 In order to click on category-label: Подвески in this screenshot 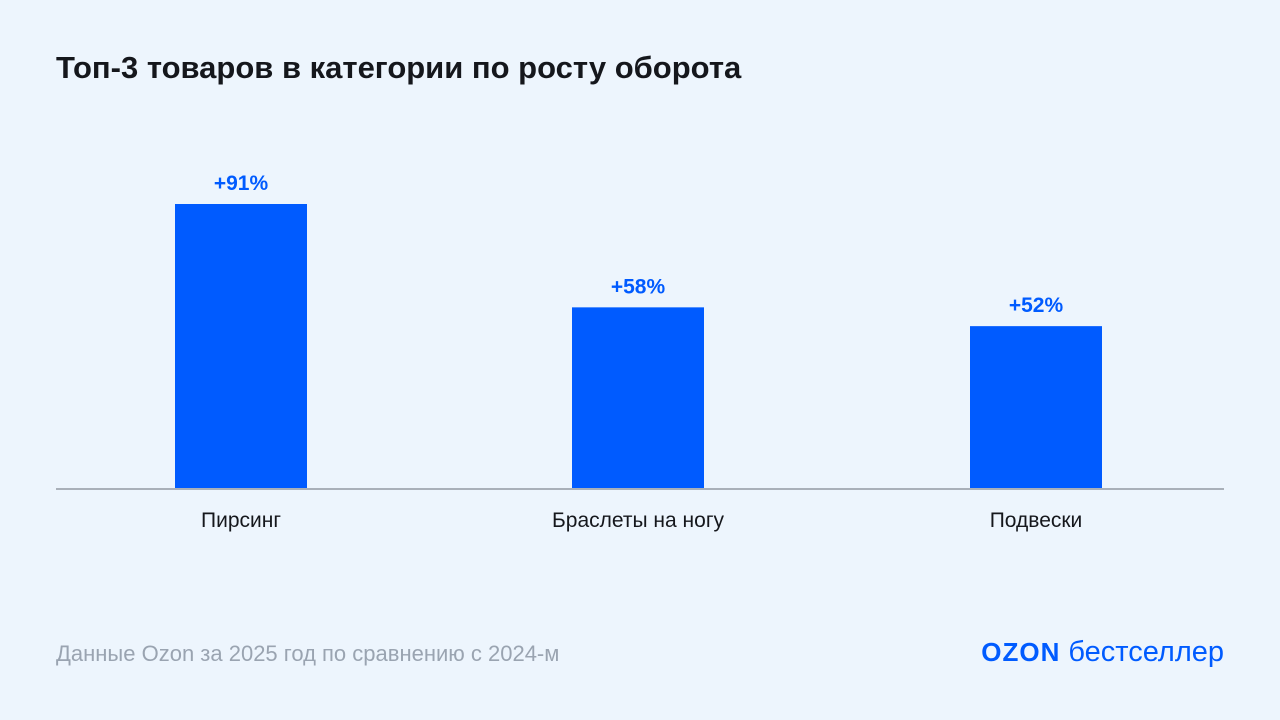, I will do `click(1036, 520)`.